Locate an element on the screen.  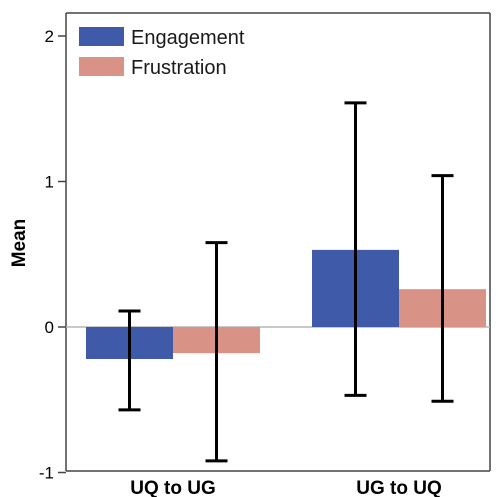
x-axis-labels: UQ to UG UG to UQ is located at coordinates (286, 487).